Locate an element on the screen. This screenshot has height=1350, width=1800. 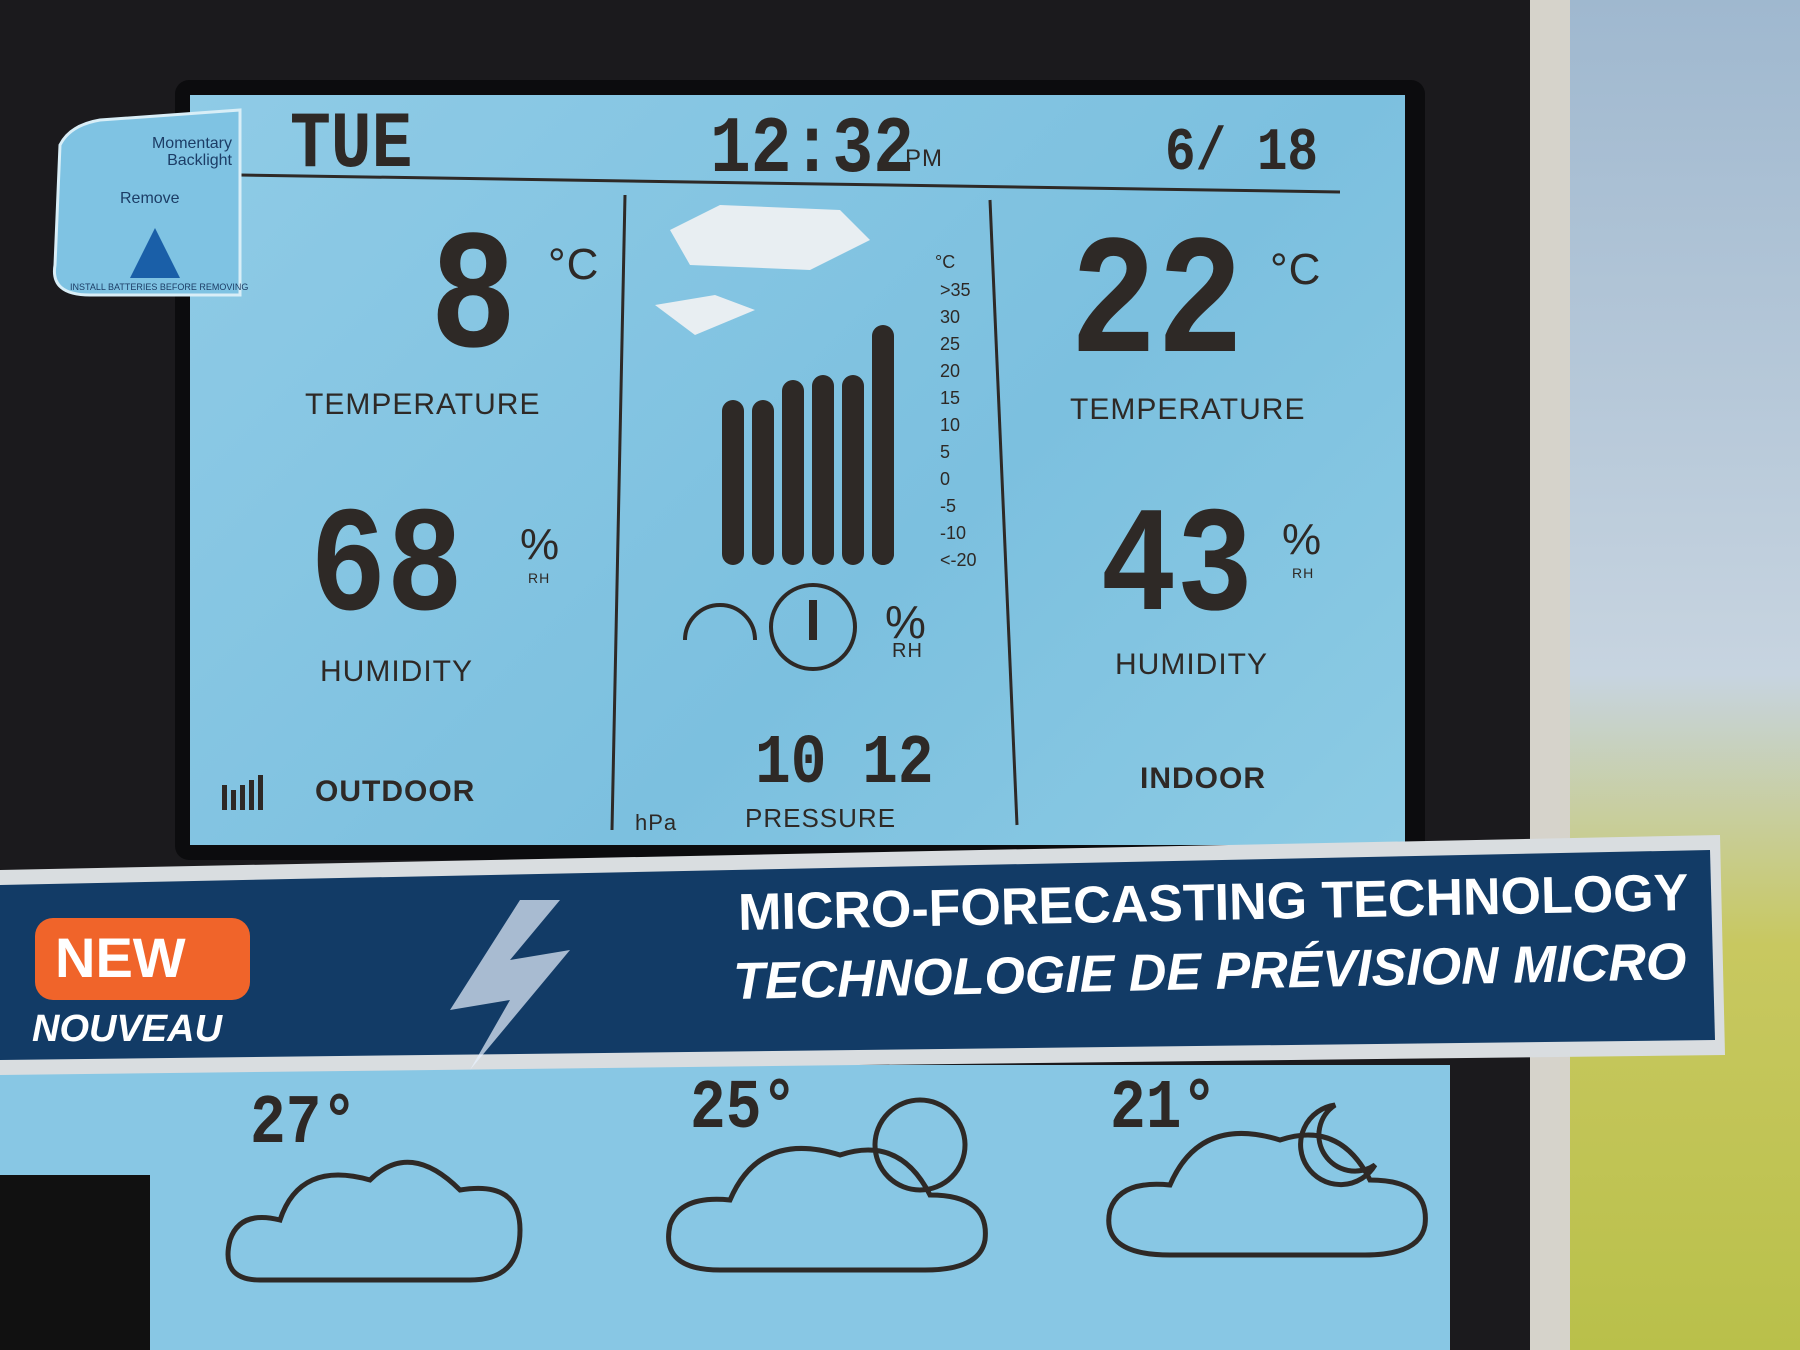
mode-icons is located at coordinates (770, 627).